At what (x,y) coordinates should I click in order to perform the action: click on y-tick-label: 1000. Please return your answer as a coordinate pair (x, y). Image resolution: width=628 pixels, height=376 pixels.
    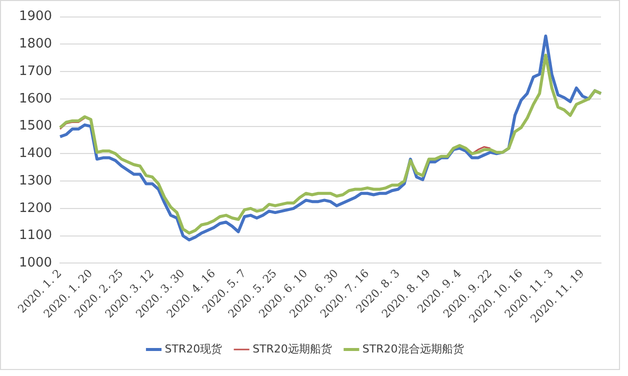
    Looking at the image, I should click on (35, 263).